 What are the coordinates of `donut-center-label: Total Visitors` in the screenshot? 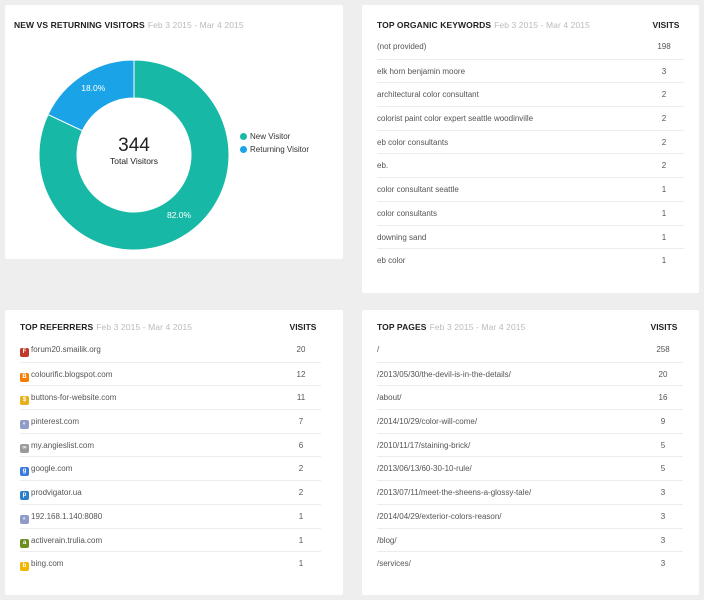 It's located at (134, 161).